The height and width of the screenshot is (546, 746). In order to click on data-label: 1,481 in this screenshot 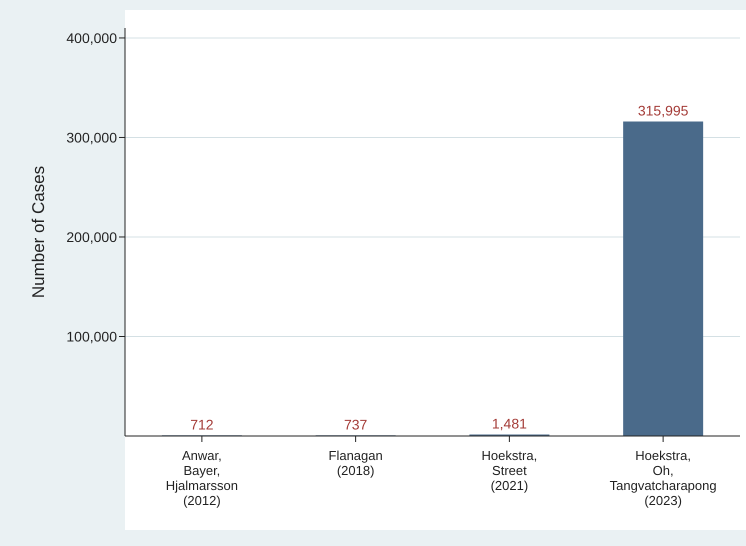, I will do `click(510, 424)`.